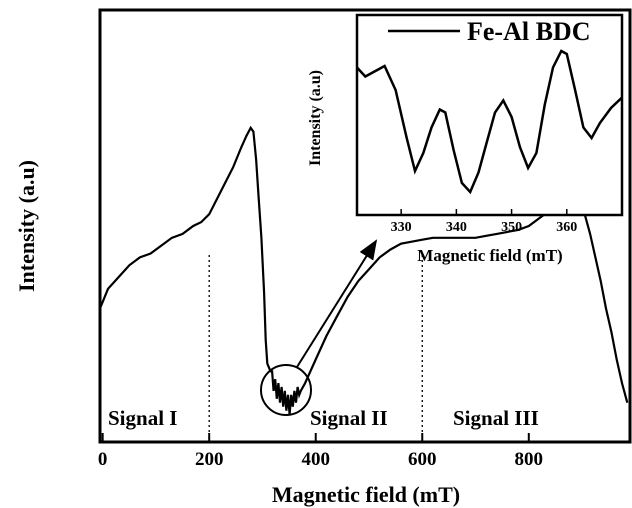 The image size is (632, 508). Describe the element at coordinates (366, 494) in the screenshot. I see `main-x-axis-label: Magnetic field (mT)` at that location.